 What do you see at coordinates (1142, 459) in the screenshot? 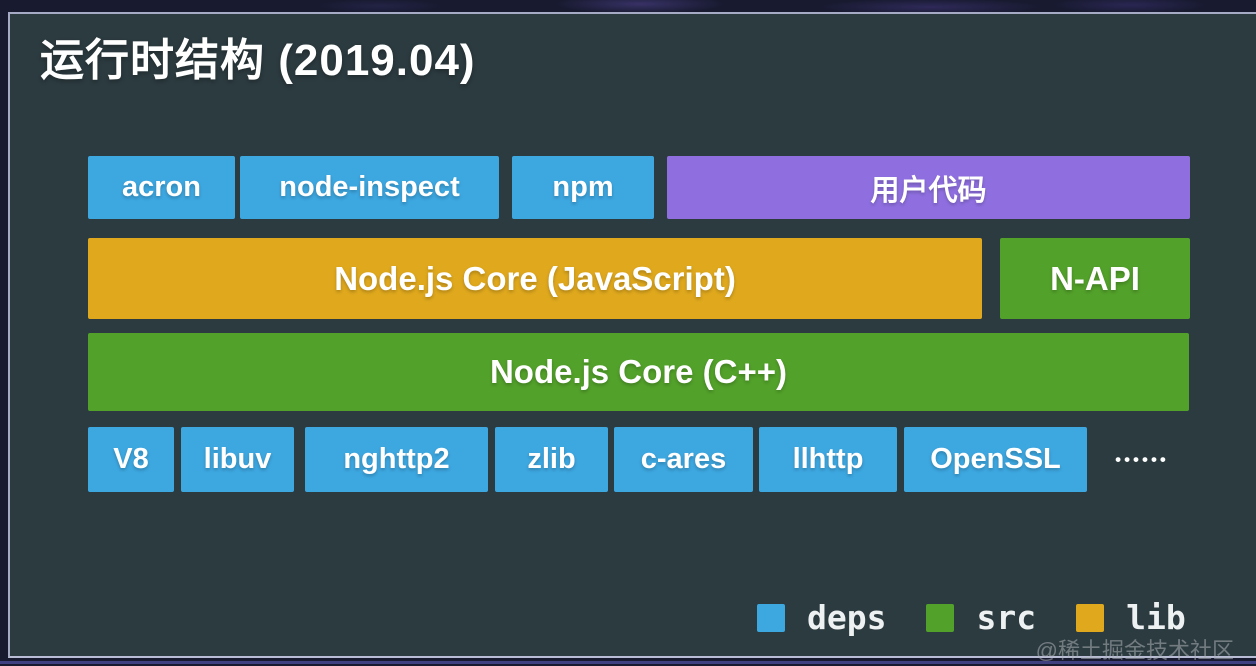
I see `more-deps-ellipsis: ••••••` at bounding box center [1142, 459].